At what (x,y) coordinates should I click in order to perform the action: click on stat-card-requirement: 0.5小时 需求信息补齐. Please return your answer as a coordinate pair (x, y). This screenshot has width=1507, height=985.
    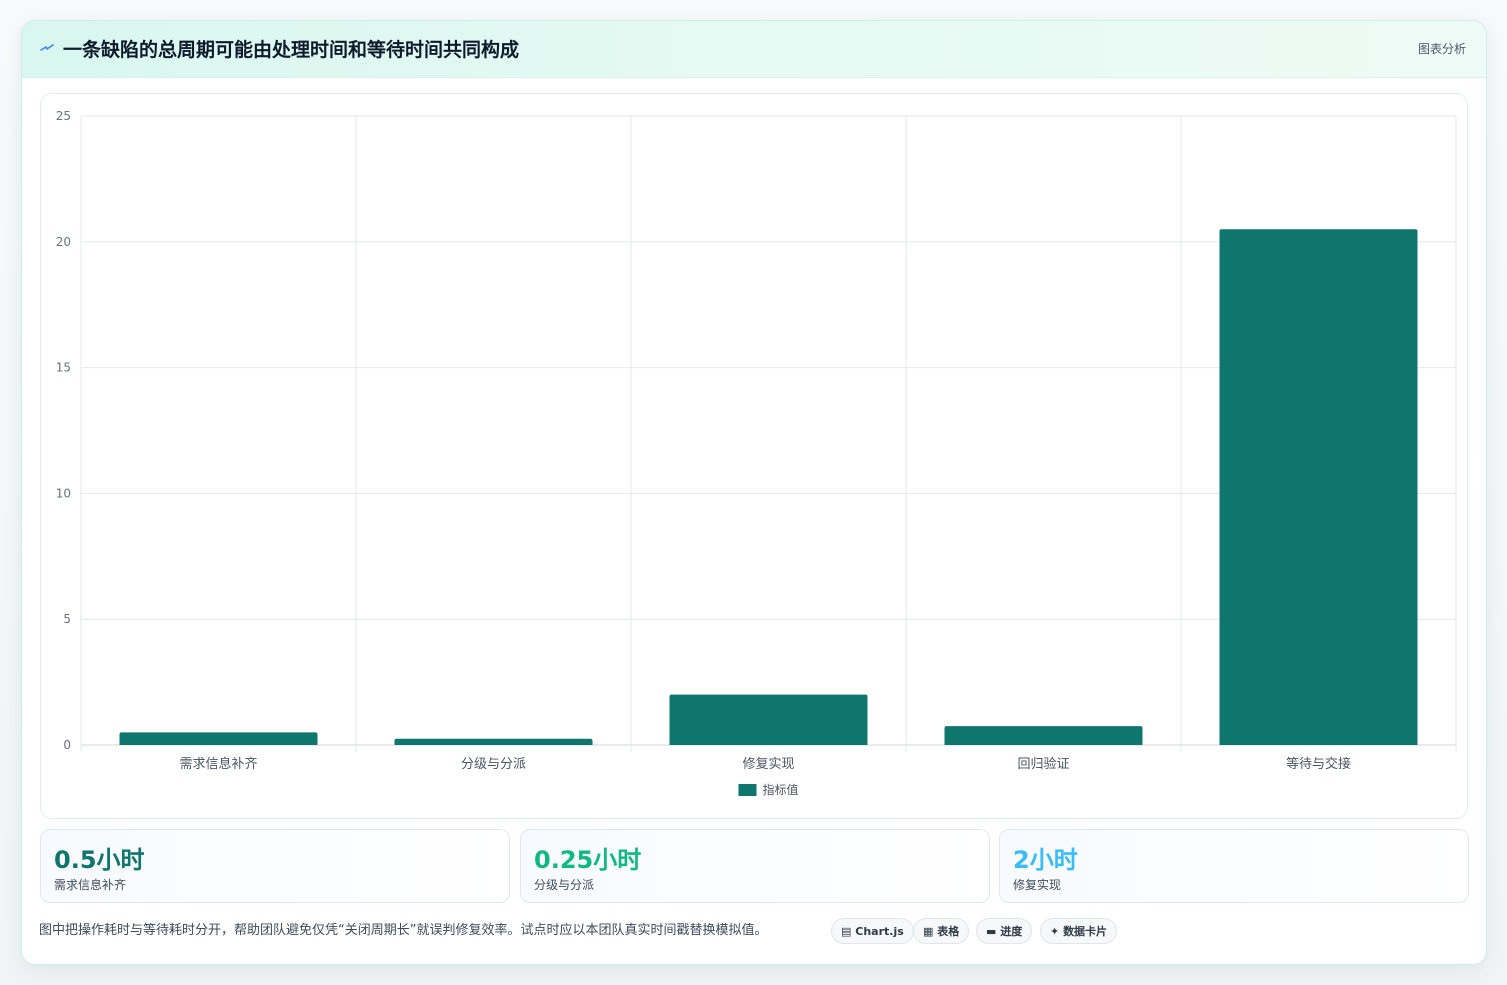
    Looking at the image, I should click on (275, 866).